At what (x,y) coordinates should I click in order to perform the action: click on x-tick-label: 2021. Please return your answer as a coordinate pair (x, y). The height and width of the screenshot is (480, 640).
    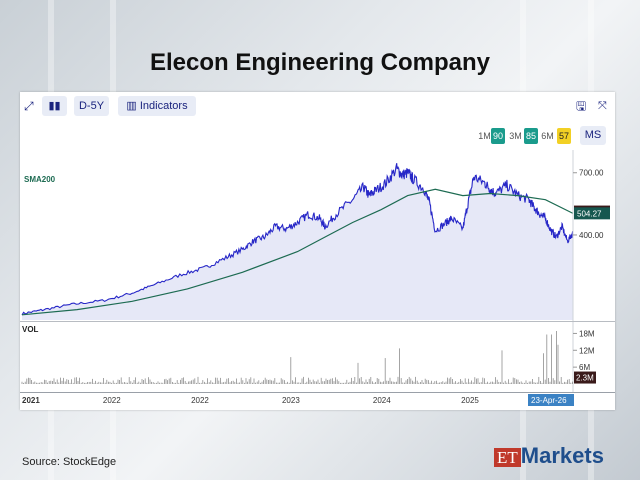
    Looking at the image, I should click on (31, 400).